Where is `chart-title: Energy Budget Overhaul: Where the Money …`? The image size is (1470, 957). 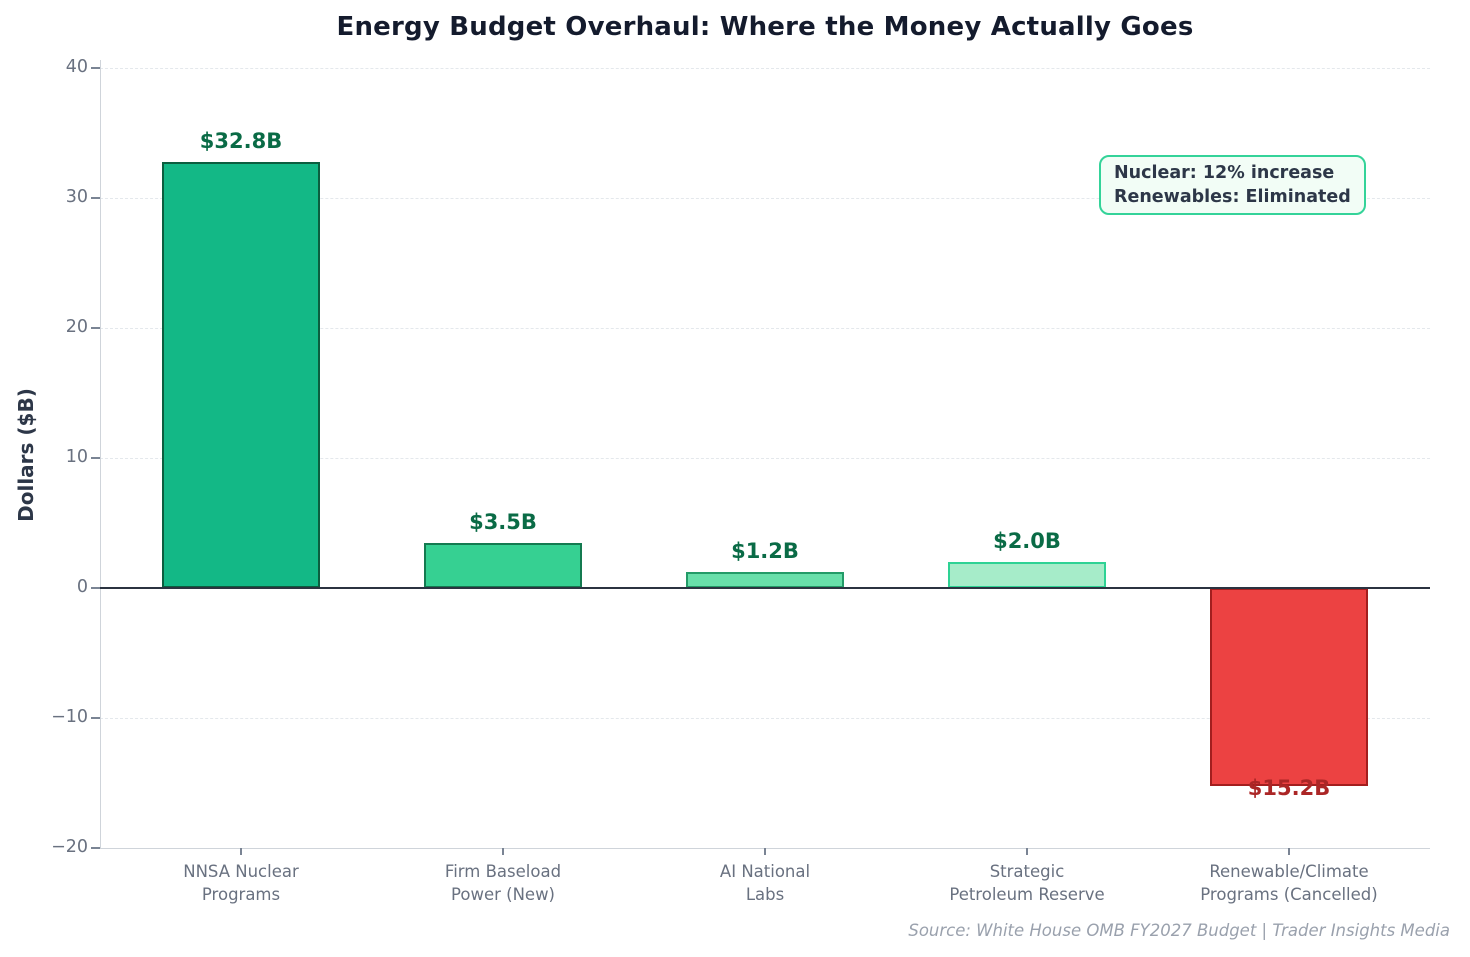
chart-title: Energy Budget Overhaul: Where the Money … is located at coordinates (765, 27).